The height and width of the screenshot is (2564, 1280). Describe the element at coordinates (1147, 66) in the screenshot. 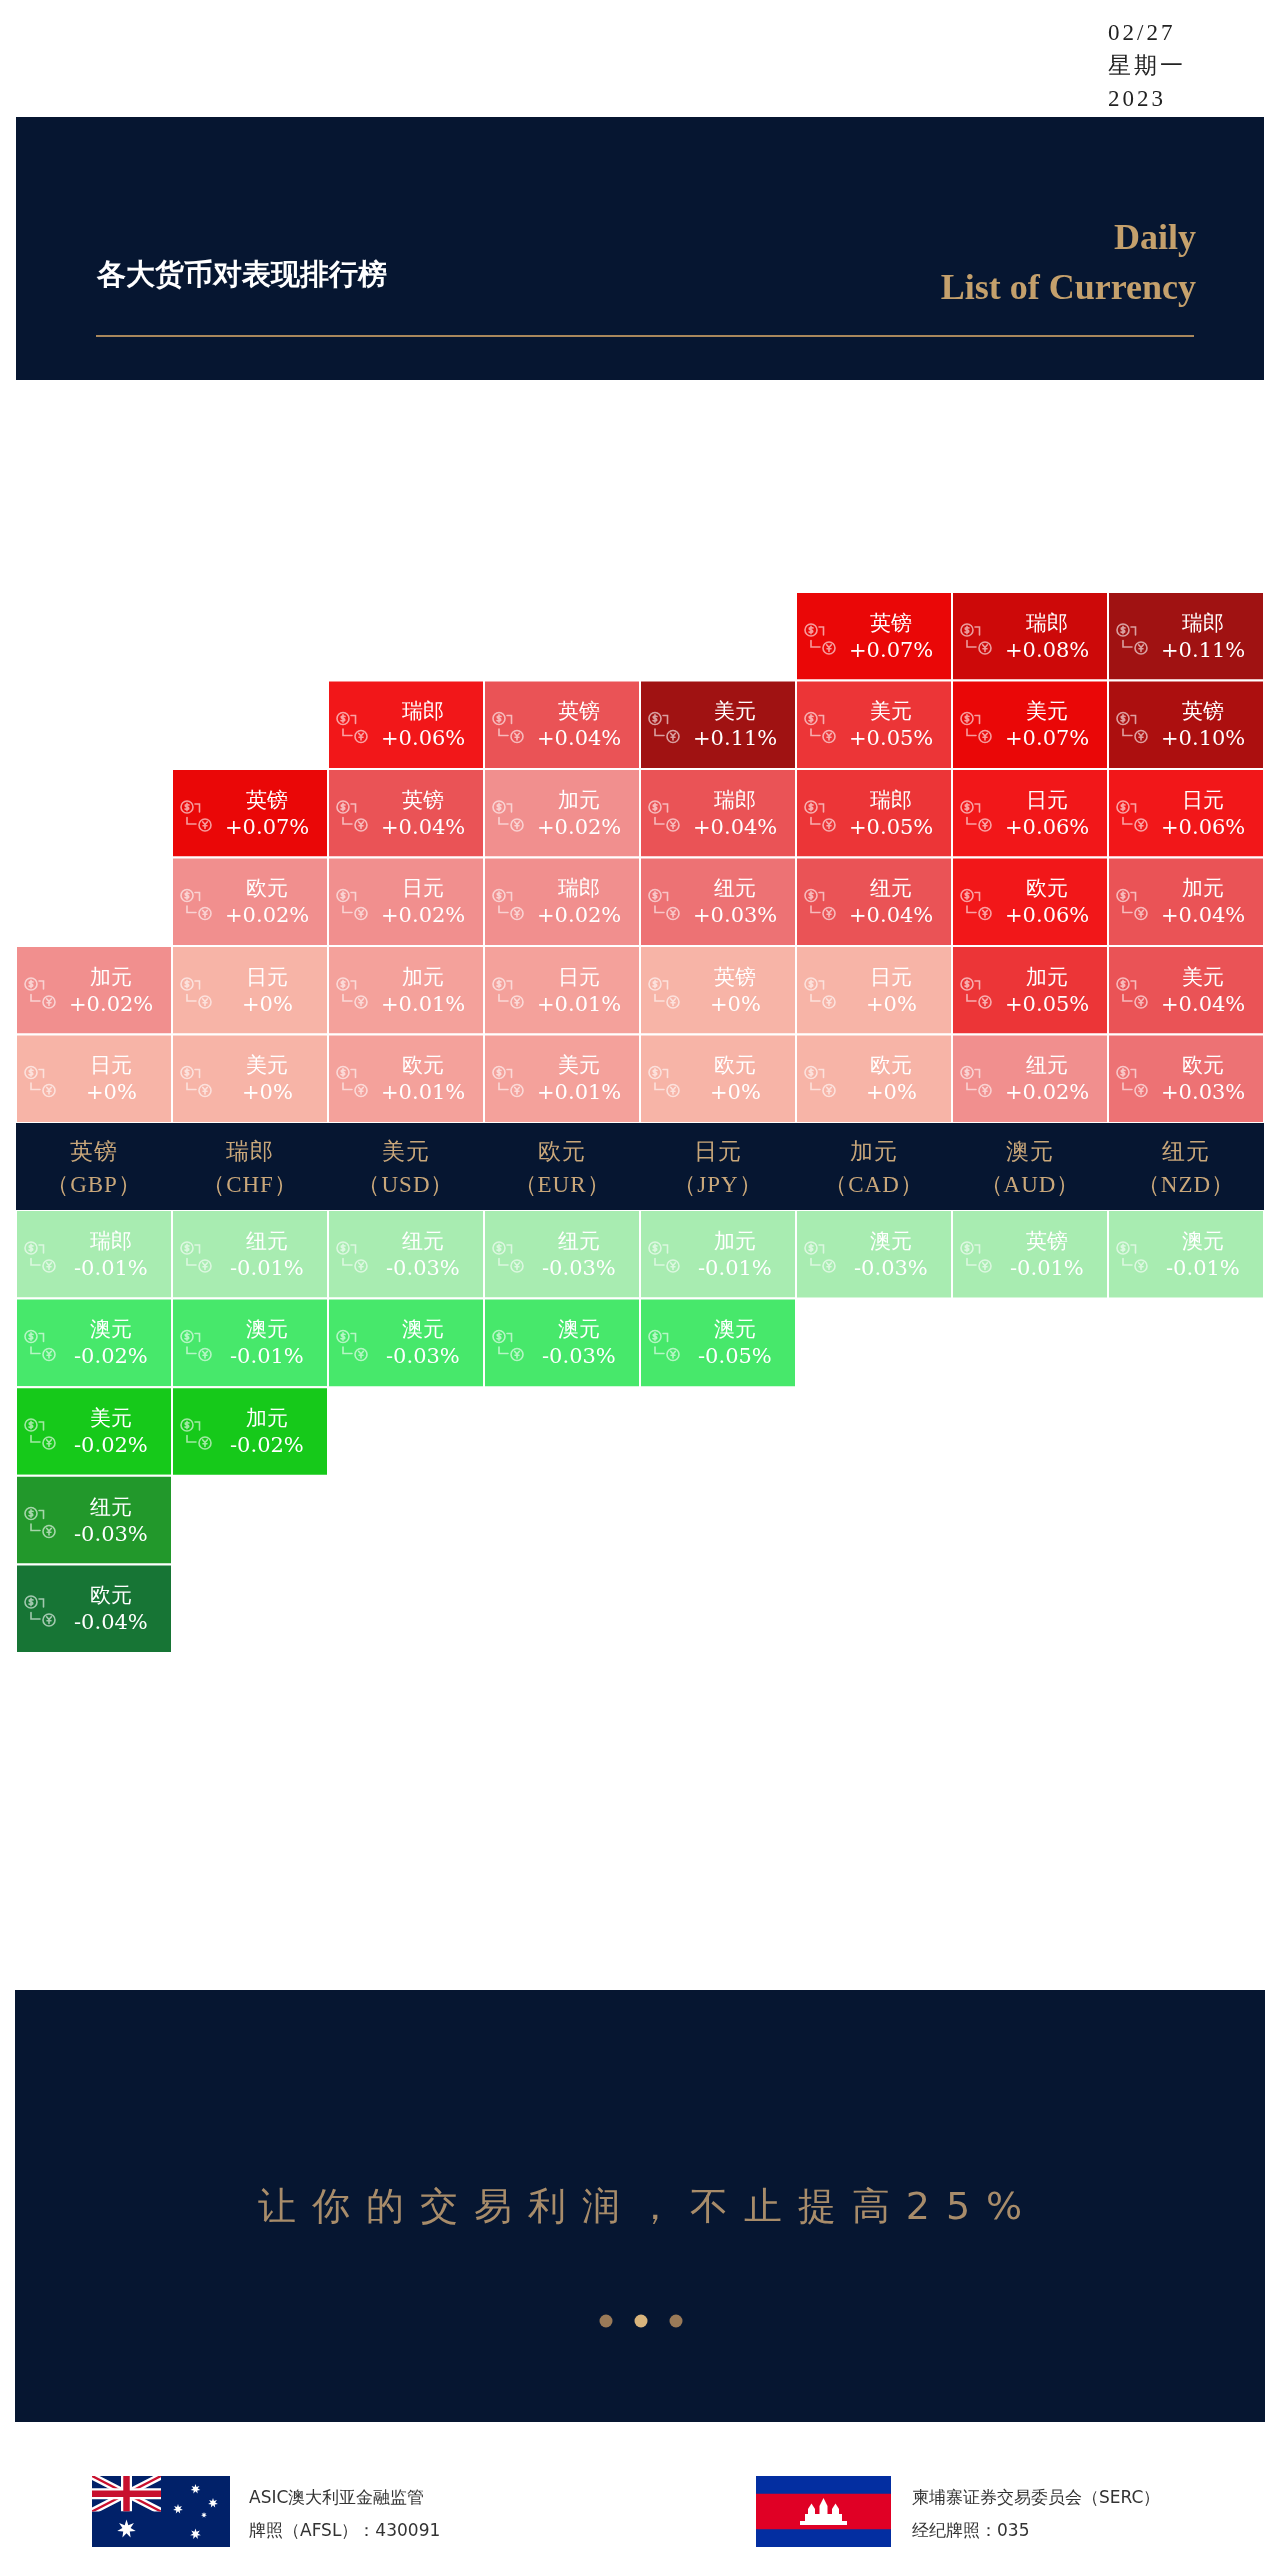

I see `text: 02/27 星期一 2023` at that location.